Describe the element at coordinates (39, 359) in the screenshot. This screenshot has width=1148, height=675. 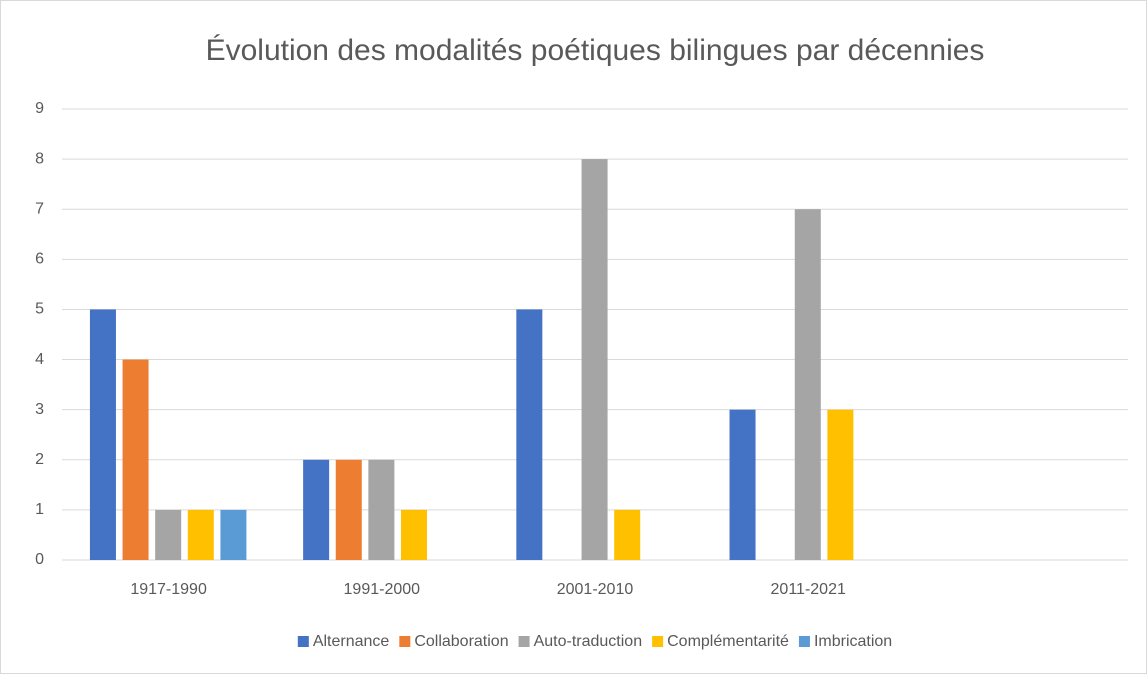
I see `y-tick-label: 4` at that location.